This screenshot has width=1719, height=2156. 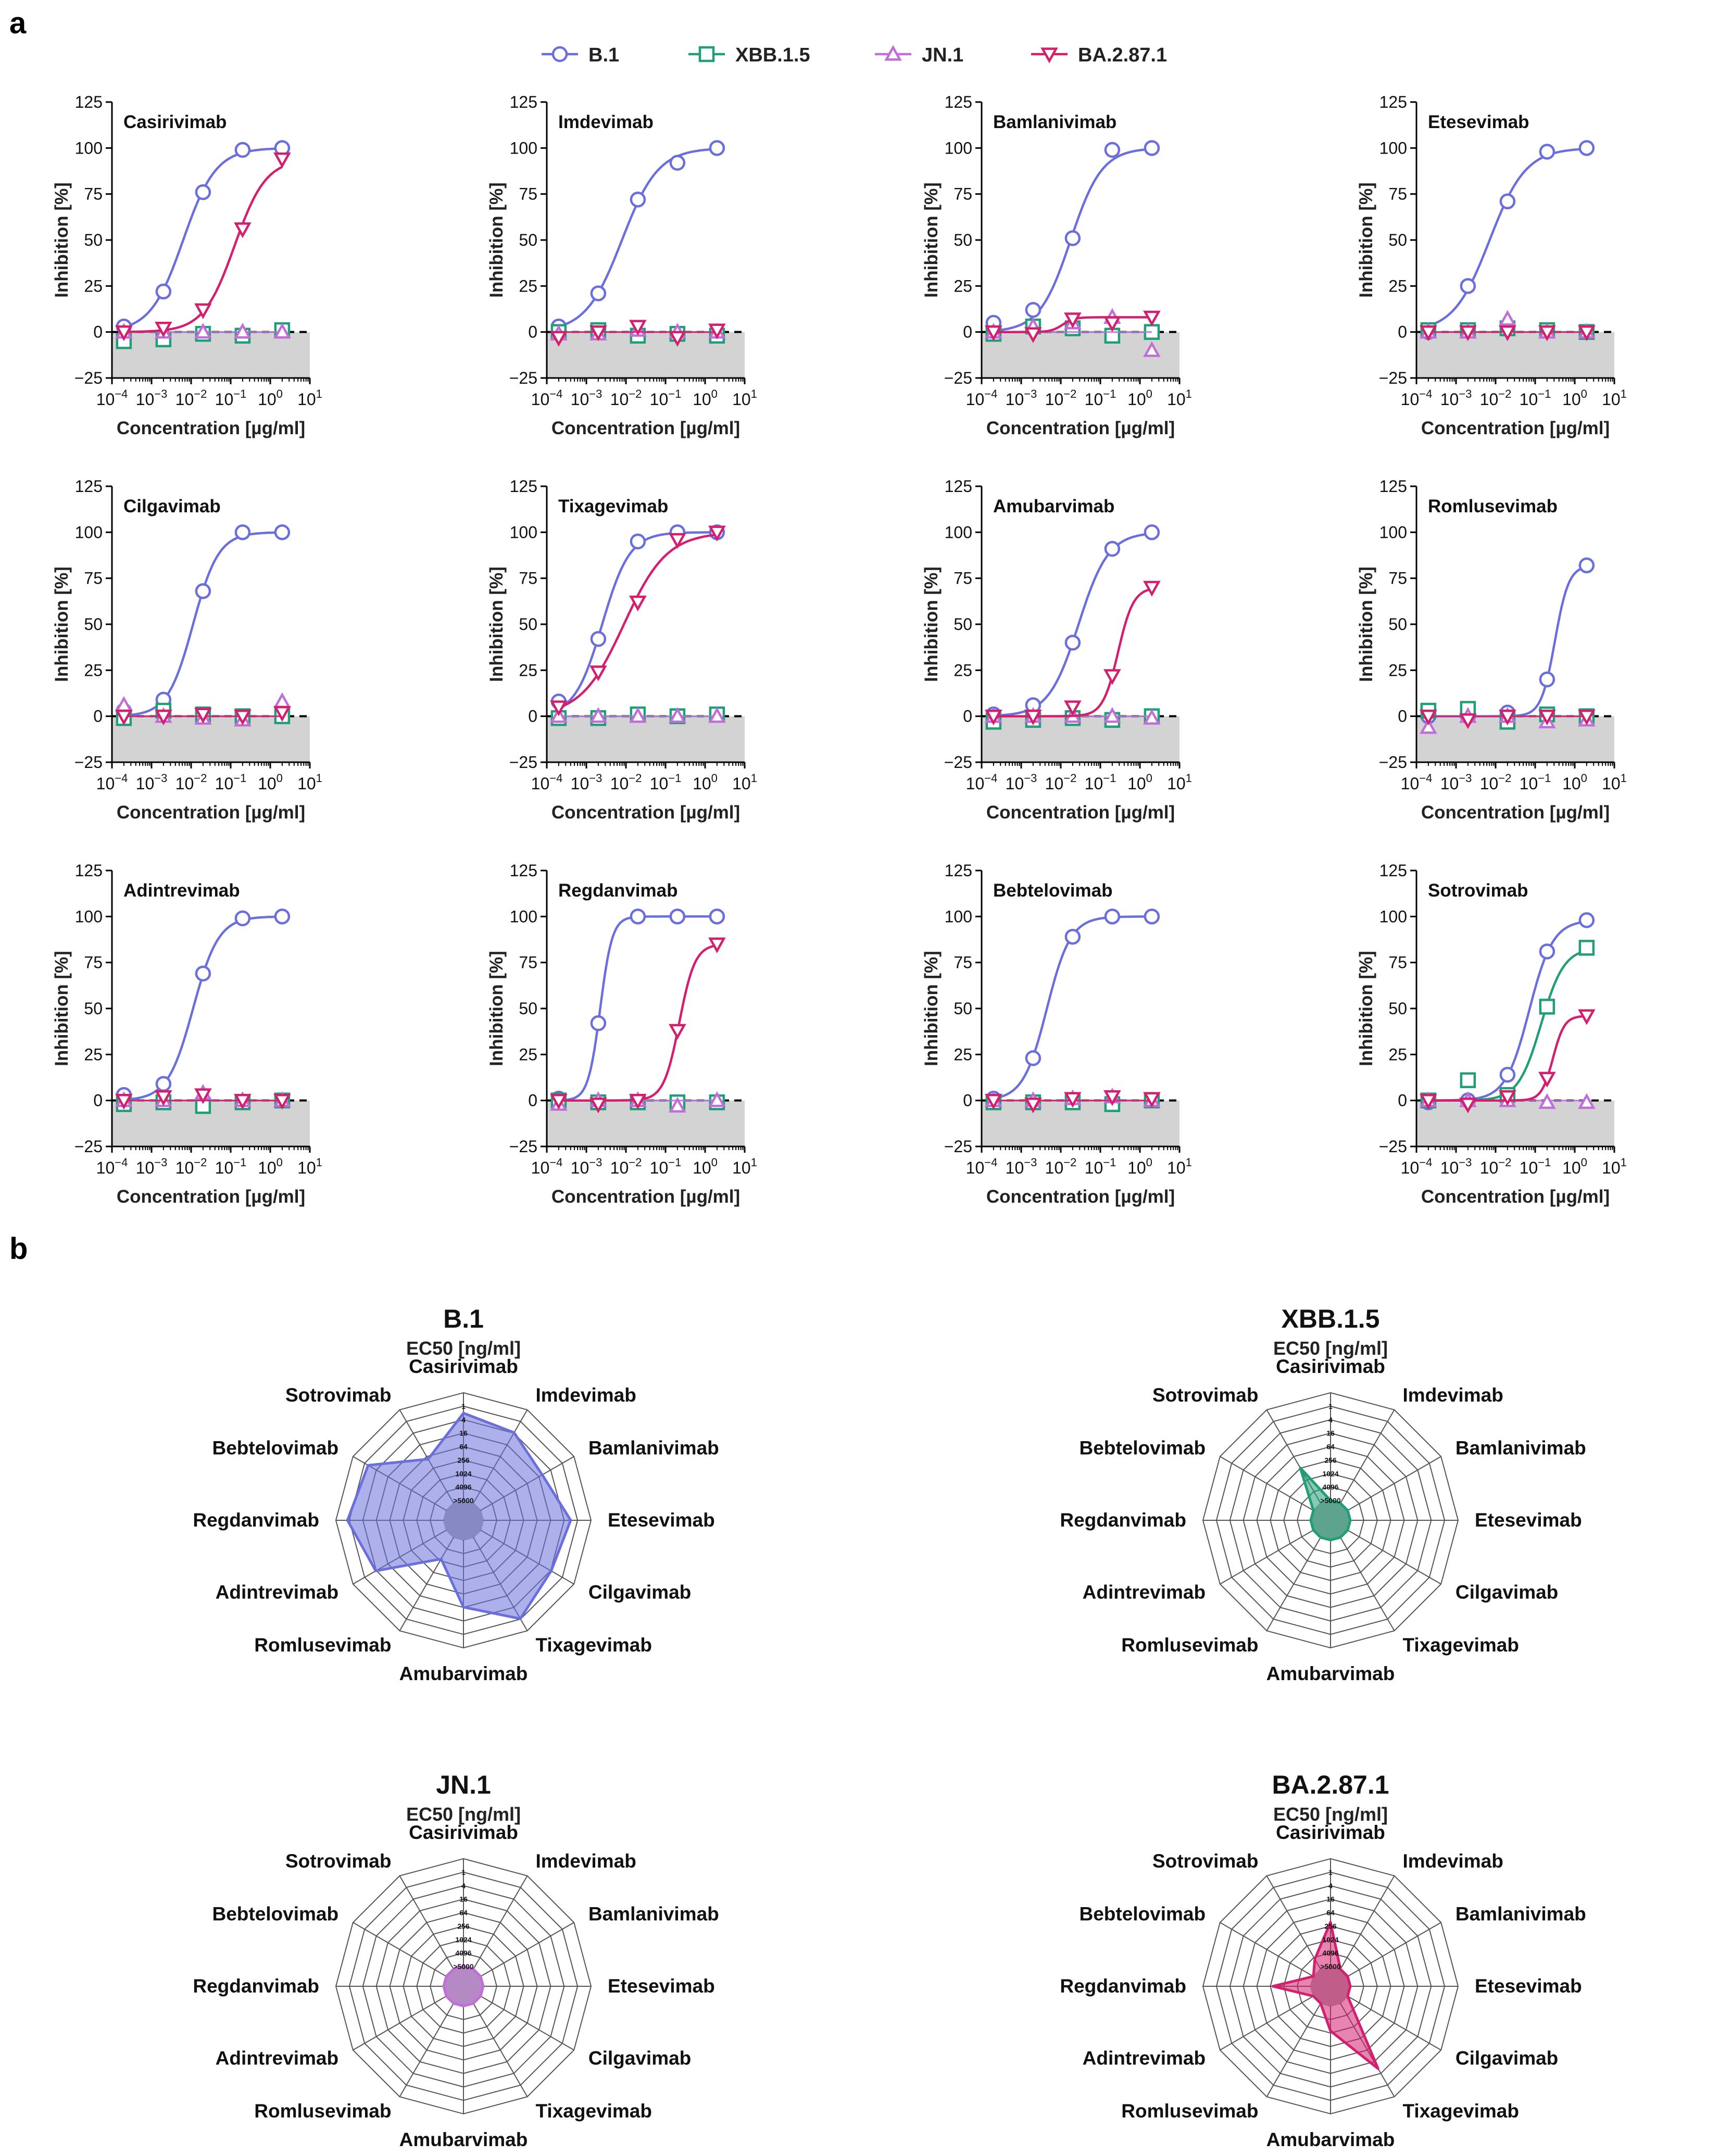 I want to click on legend-label-jn-1: JN.1, so click(x=943, y=55).